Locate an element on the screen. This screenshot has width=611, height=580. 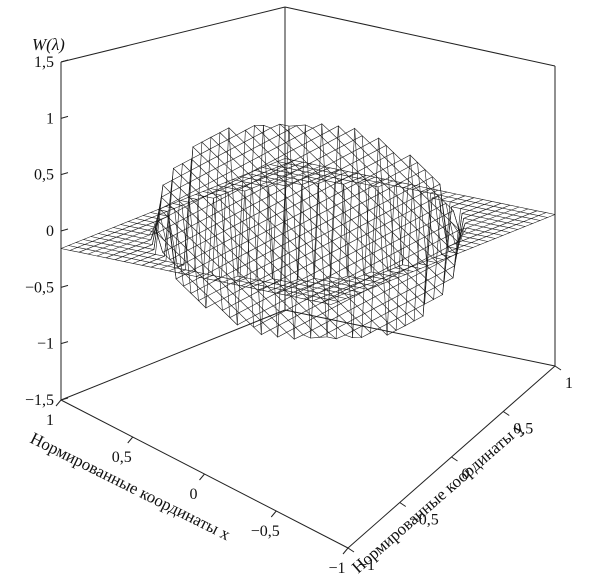
y-axis-label: Нормированные координаты y is located at coordinates (438, 497).